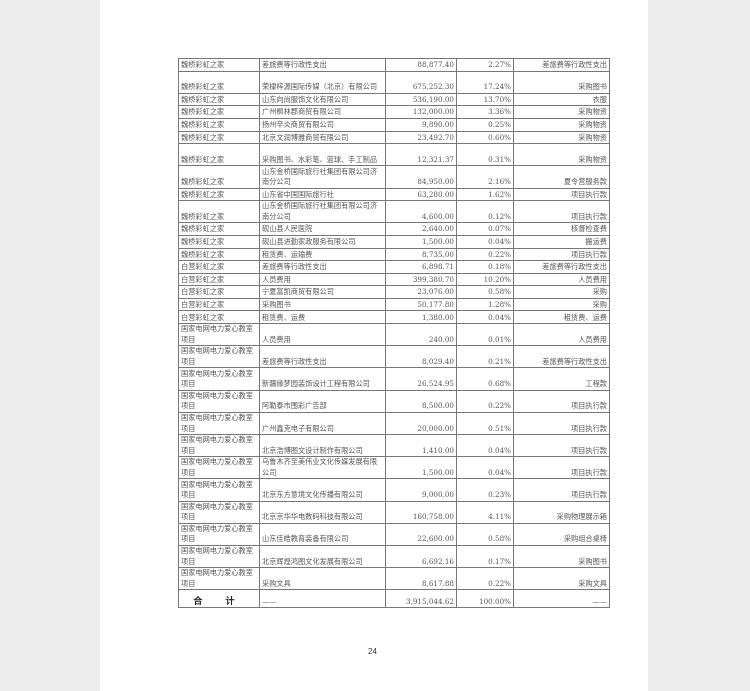  I want to click on table-row: 白营彩虹之家 差旅费等行政性支出 6,898.71 0.18% 差旅费等行政性支出, so click(394, 267).